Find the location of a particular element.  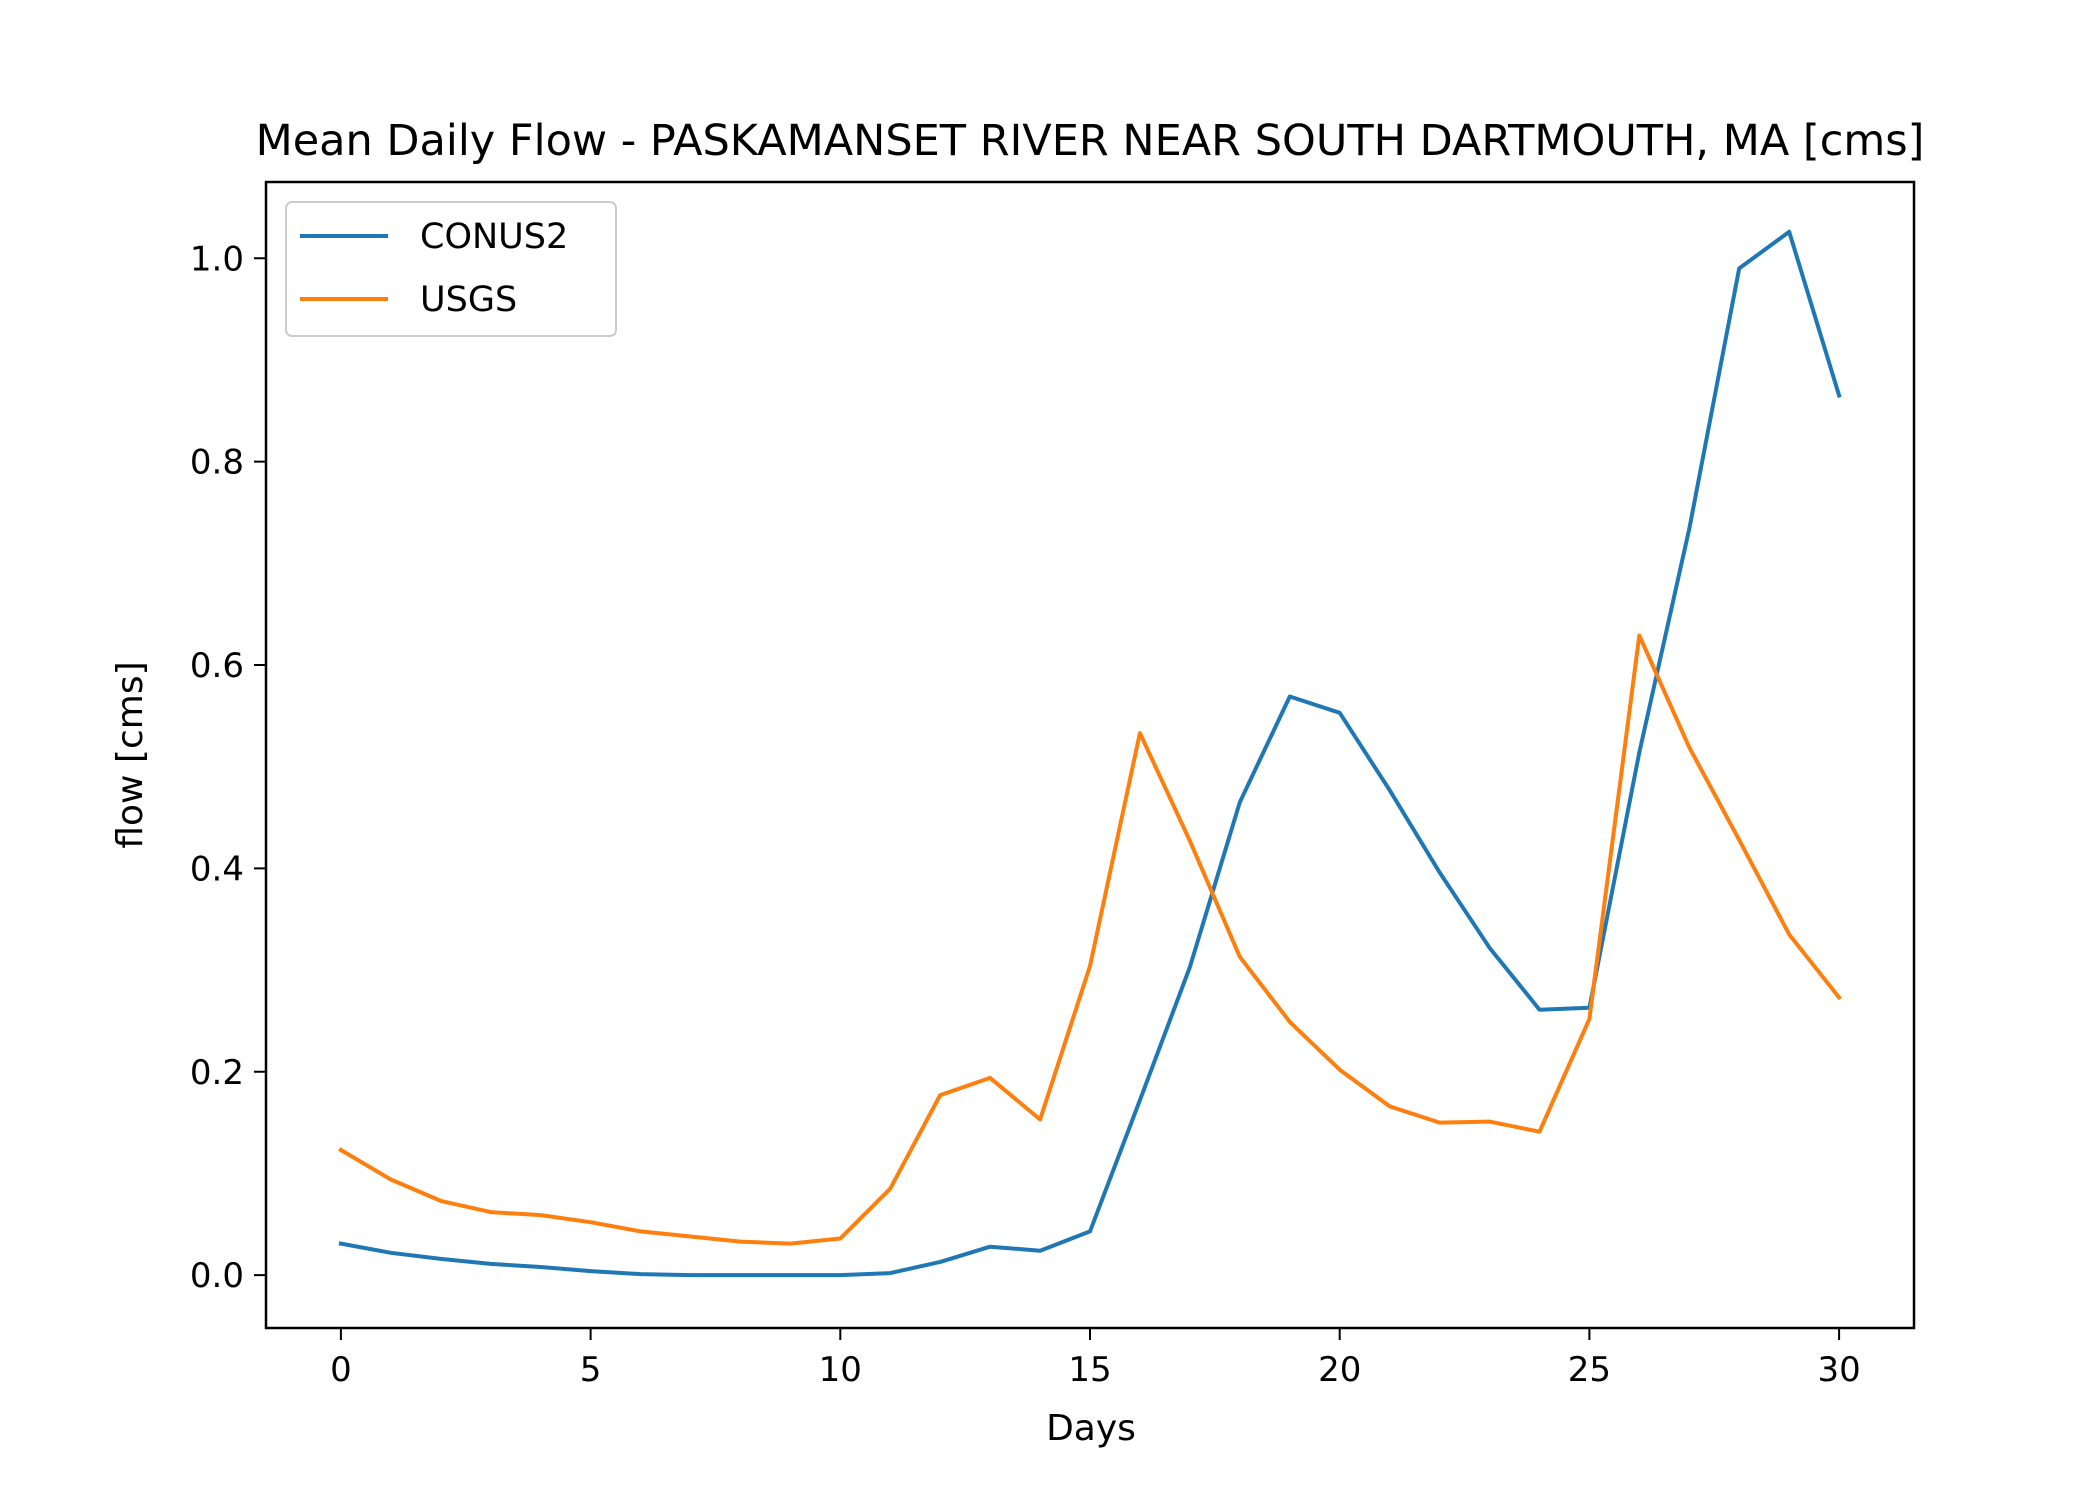

y-tick-label: 0.4 is located at coordinates (217, 869).